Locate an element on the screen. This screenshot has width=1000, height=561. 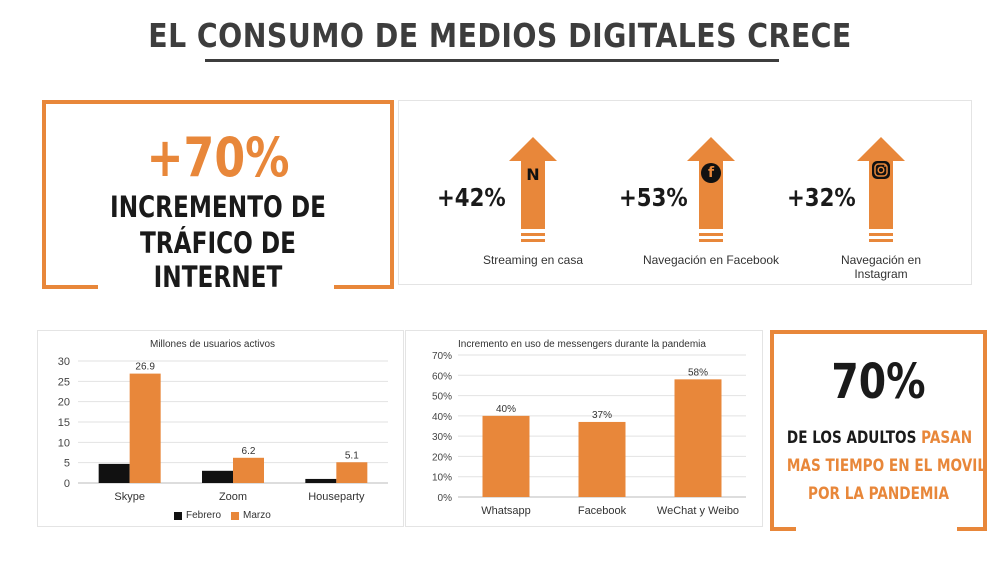
data-label: 6.2 is located at coordinates (249, 451).